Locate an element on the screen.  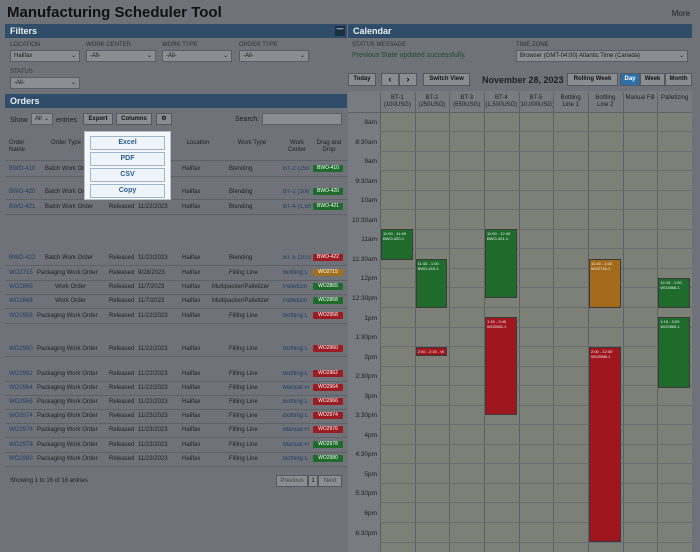
view-rolling-week-button: Rolling Week is located at coordinates (592, 79).